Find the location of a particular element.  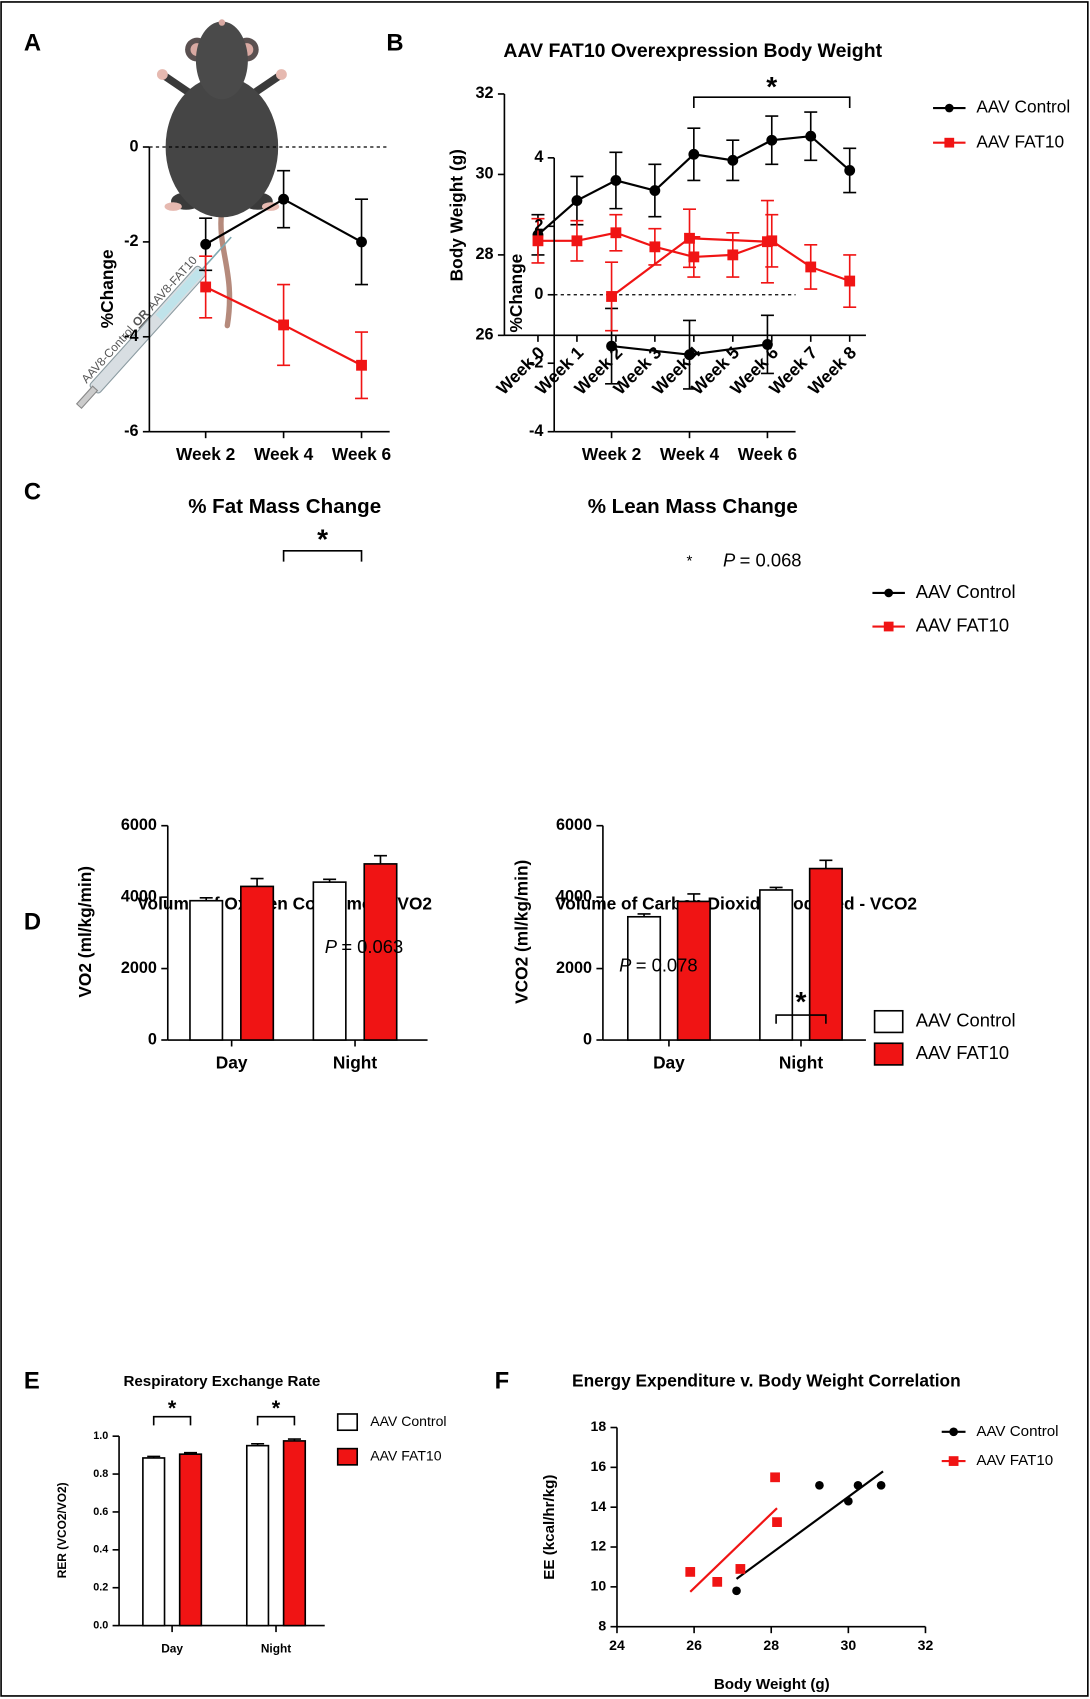

y-tick-label: 16 is located at coordinates (599, 1466).